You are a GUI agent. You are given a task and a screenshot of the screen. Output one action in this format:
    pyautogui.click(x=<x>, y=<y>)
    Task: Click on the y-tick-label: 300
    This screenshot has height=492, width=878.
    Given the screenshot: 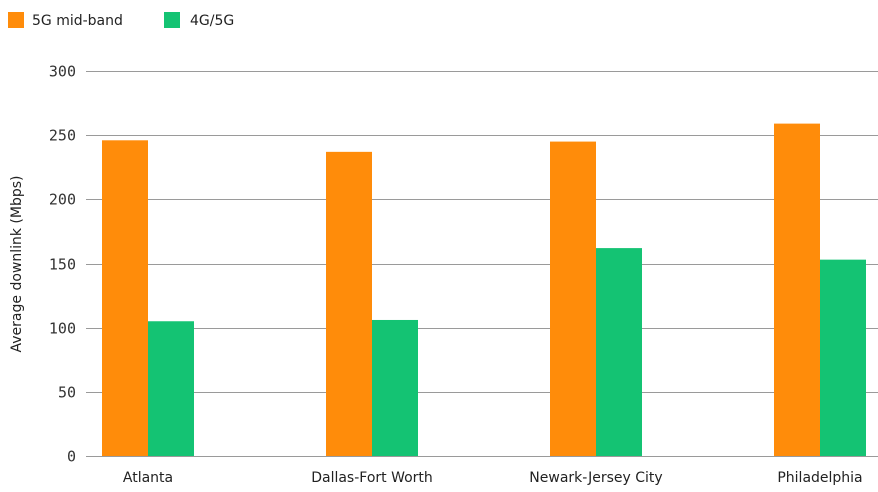 What is the action you would take?
    pyautogui.click(x=62, y=72)
    